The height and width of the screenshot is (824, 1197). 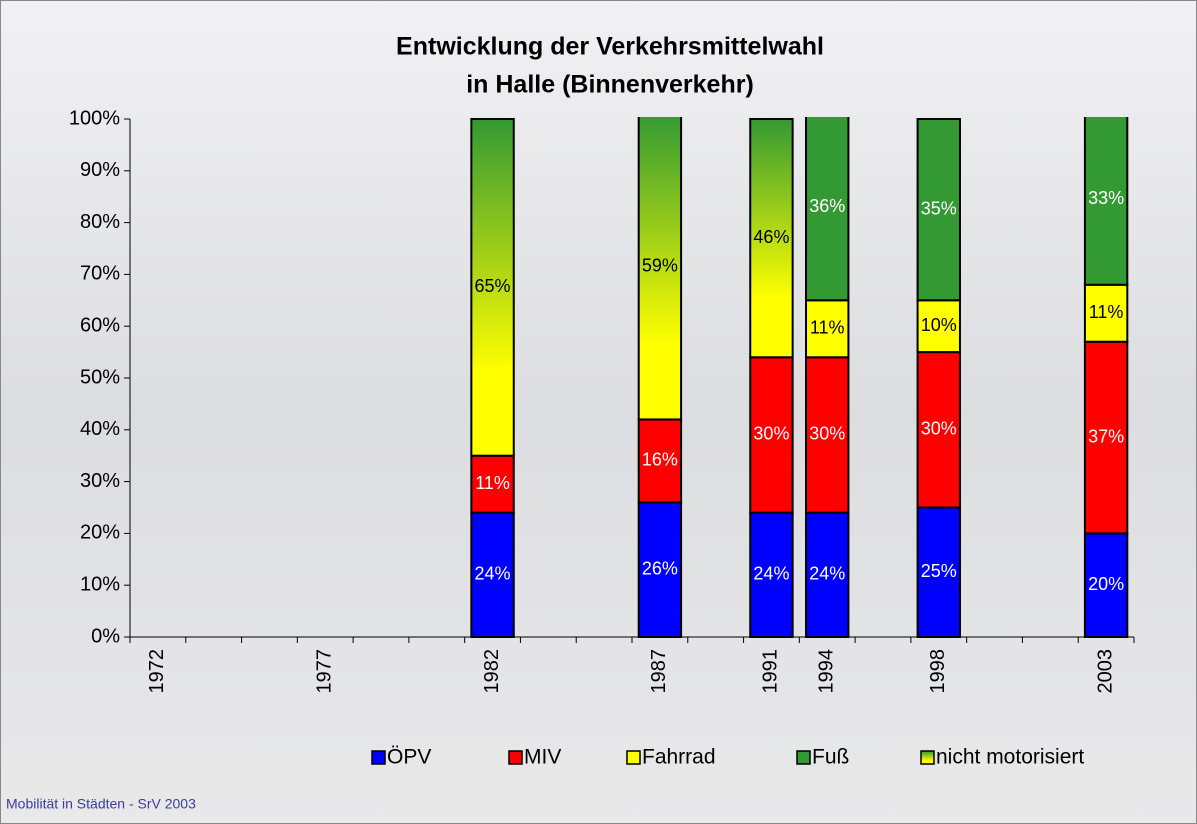 I want to click on x-tick-label: 1972, so click(x=157, y=671).